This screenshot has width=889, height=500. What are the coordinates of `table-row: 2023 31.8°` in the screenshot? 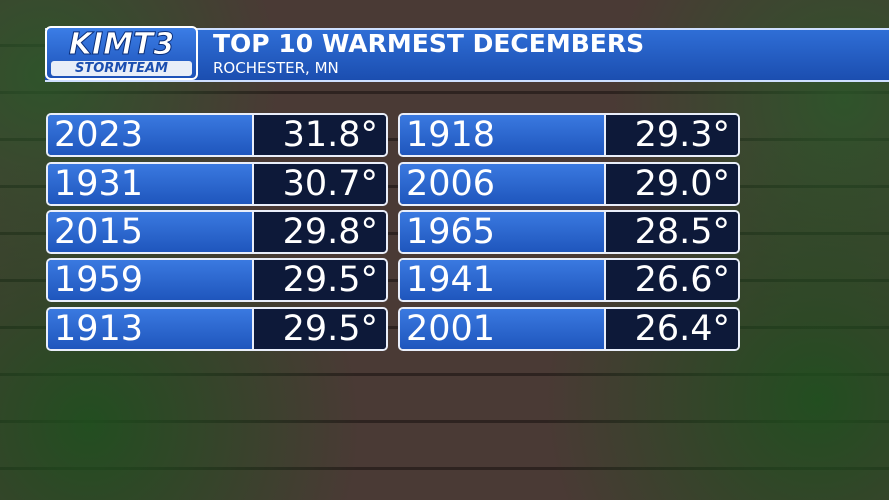 It's located at (217, 135).